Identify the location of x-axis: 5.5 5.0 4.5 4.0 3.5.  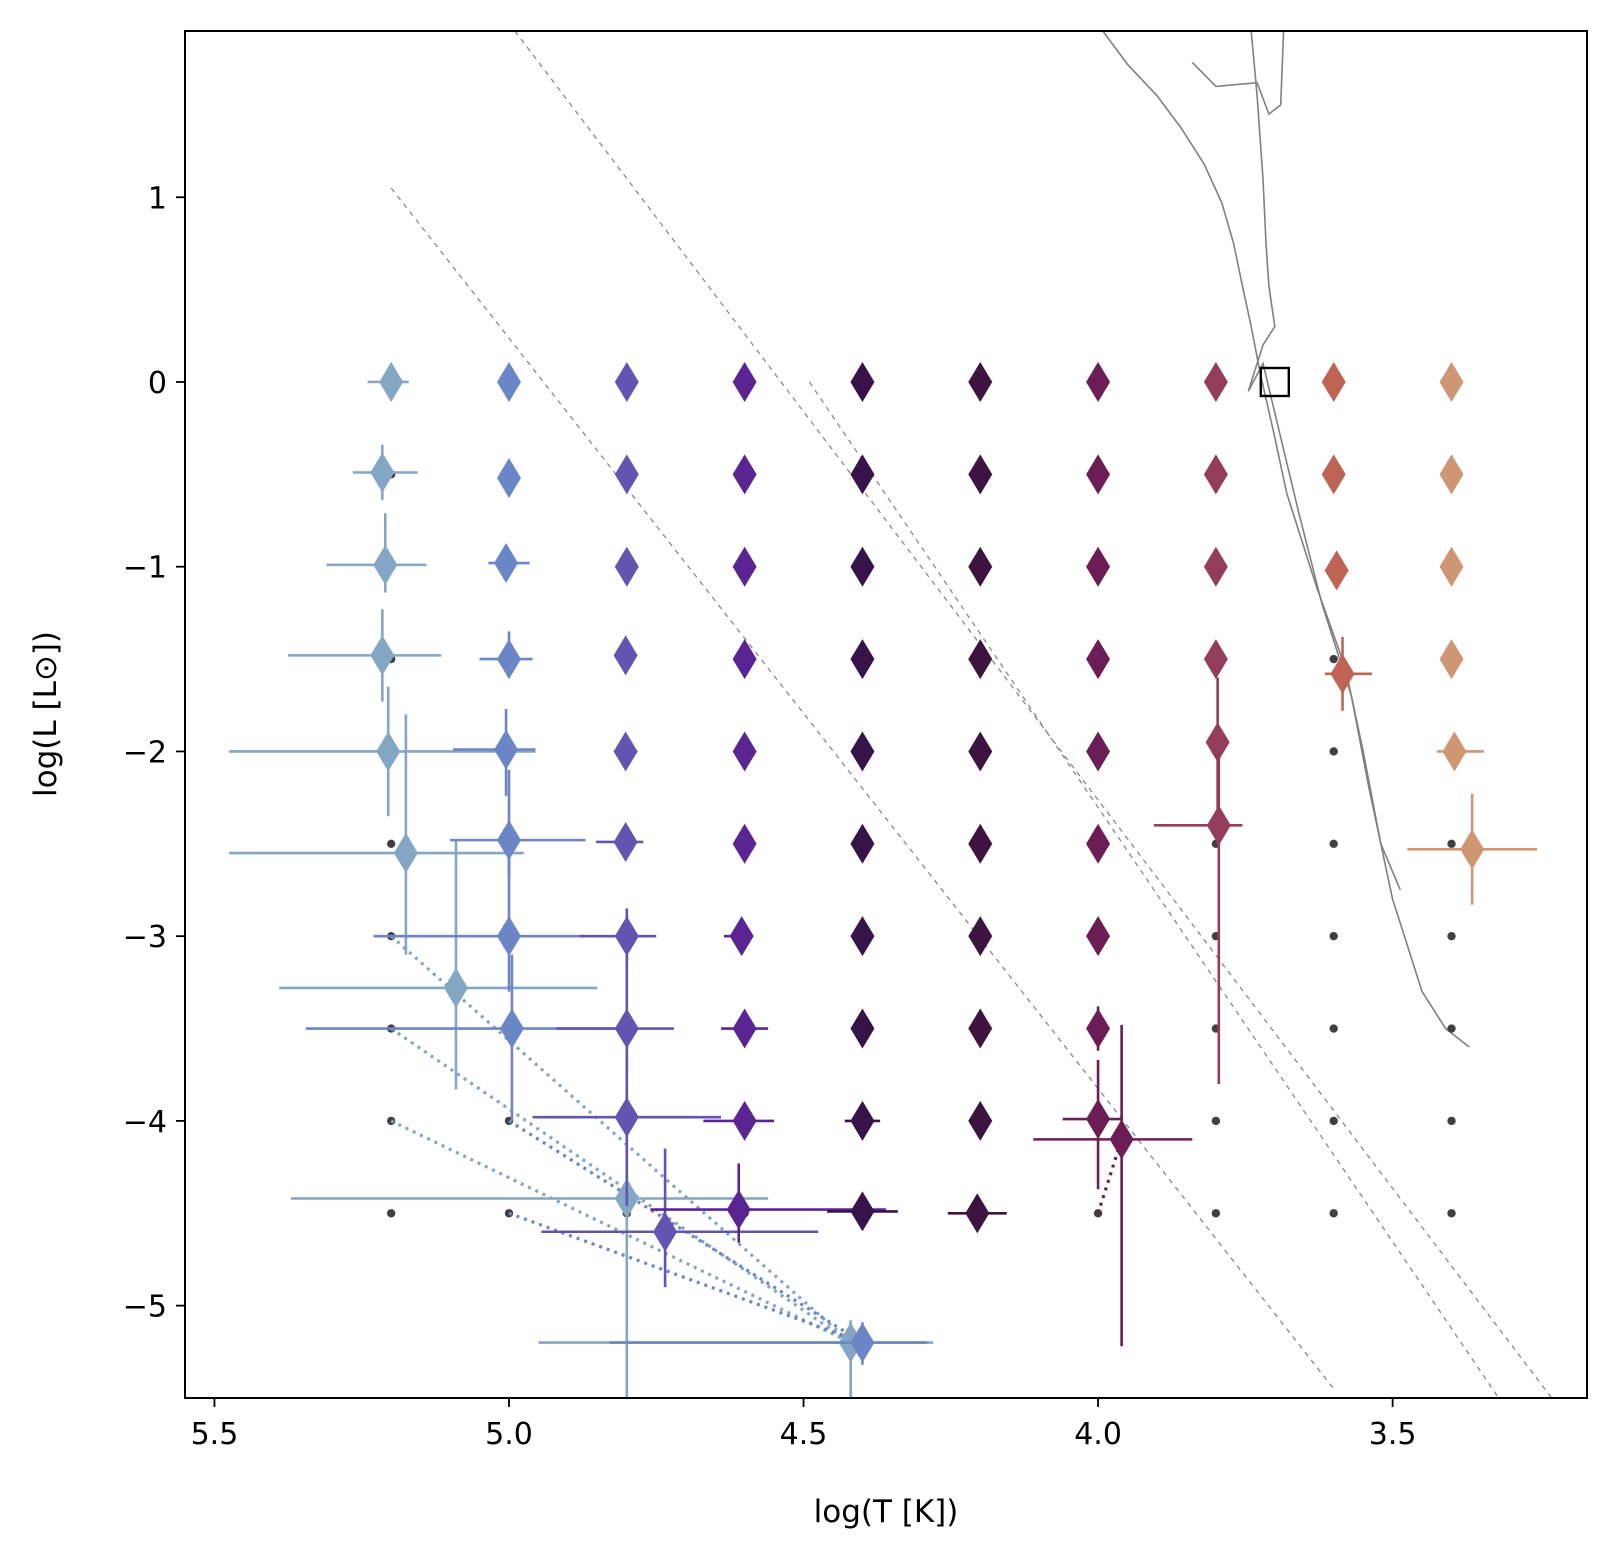
(803, 1425).